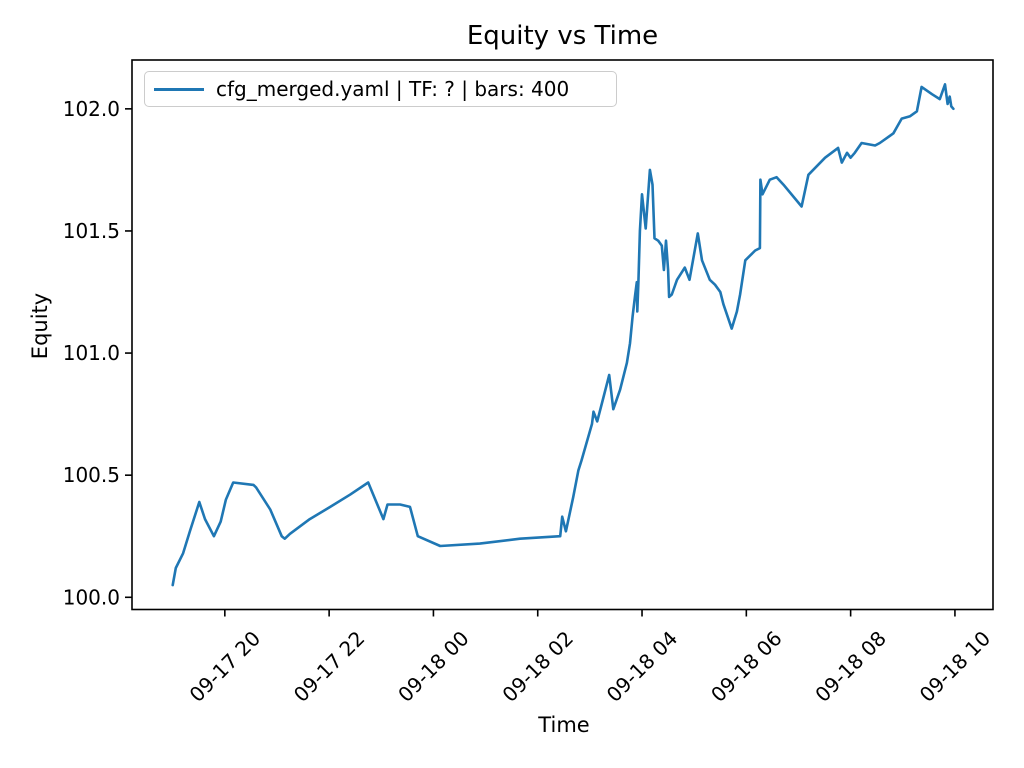 The width and height of the screenshot is (1024, 768). Describe the element at coordinates (642, 666) in the screenshot. I see `x-tick-label: 09-18 04` at that location.